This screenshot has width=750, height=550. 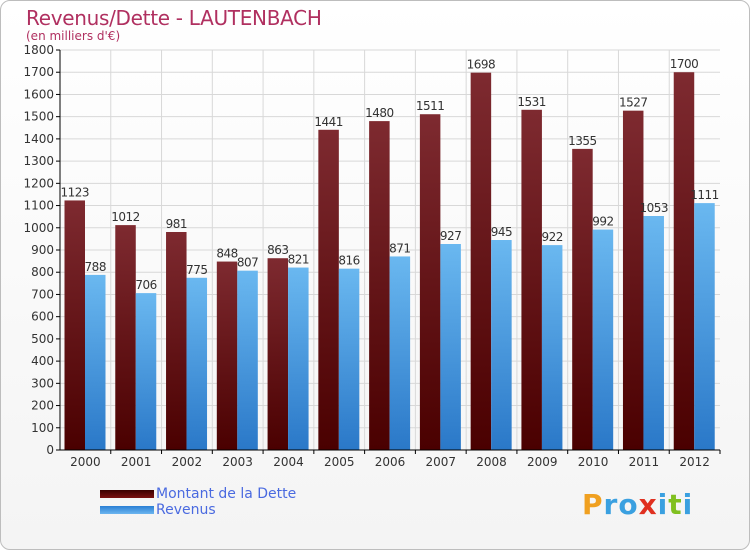 I want to click on y-tick-label: 1700, so click(x=38, y=72).